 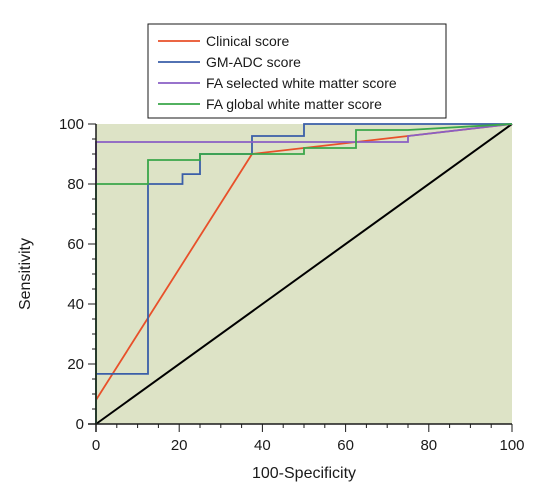 What do you see at coordinates (75, 364) in the screenshot?
I see `y-tick-label: 20` at bounding box center [75, 364].